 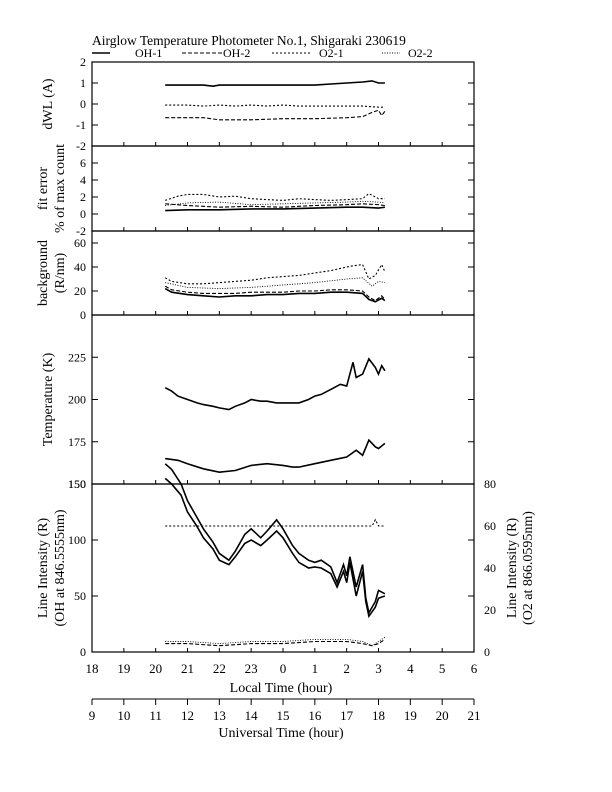 I want to click on y-tick-label-1-3: 4, so click(x=83, y=180).